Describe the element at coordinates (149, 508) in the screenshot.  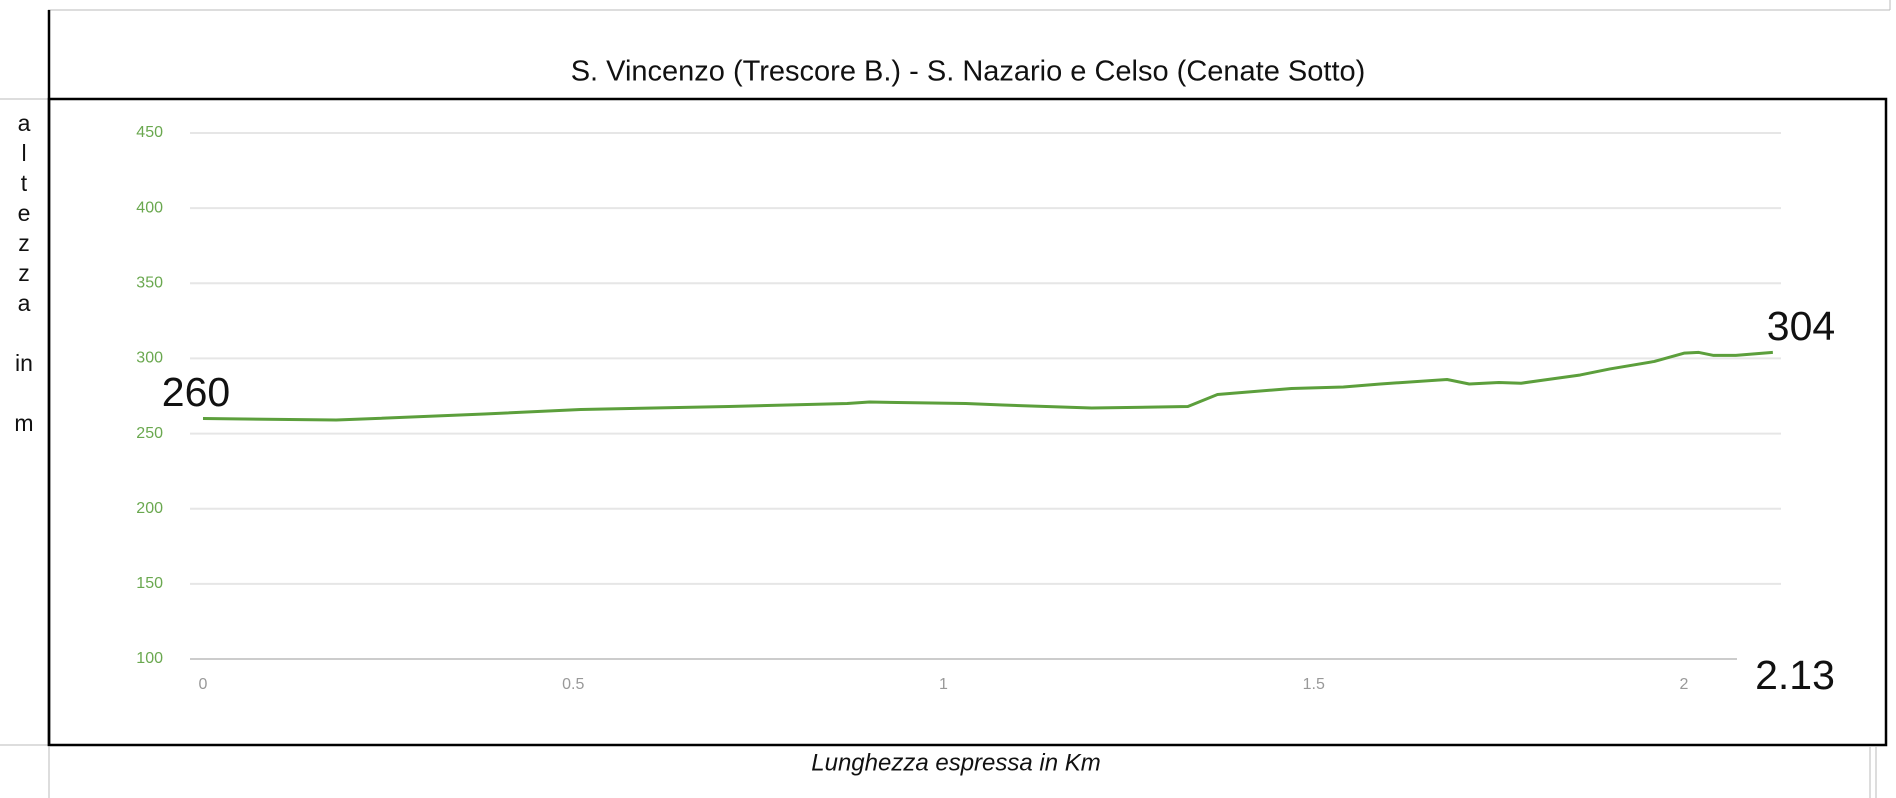
I see `y-tick-label: 200` at that location.